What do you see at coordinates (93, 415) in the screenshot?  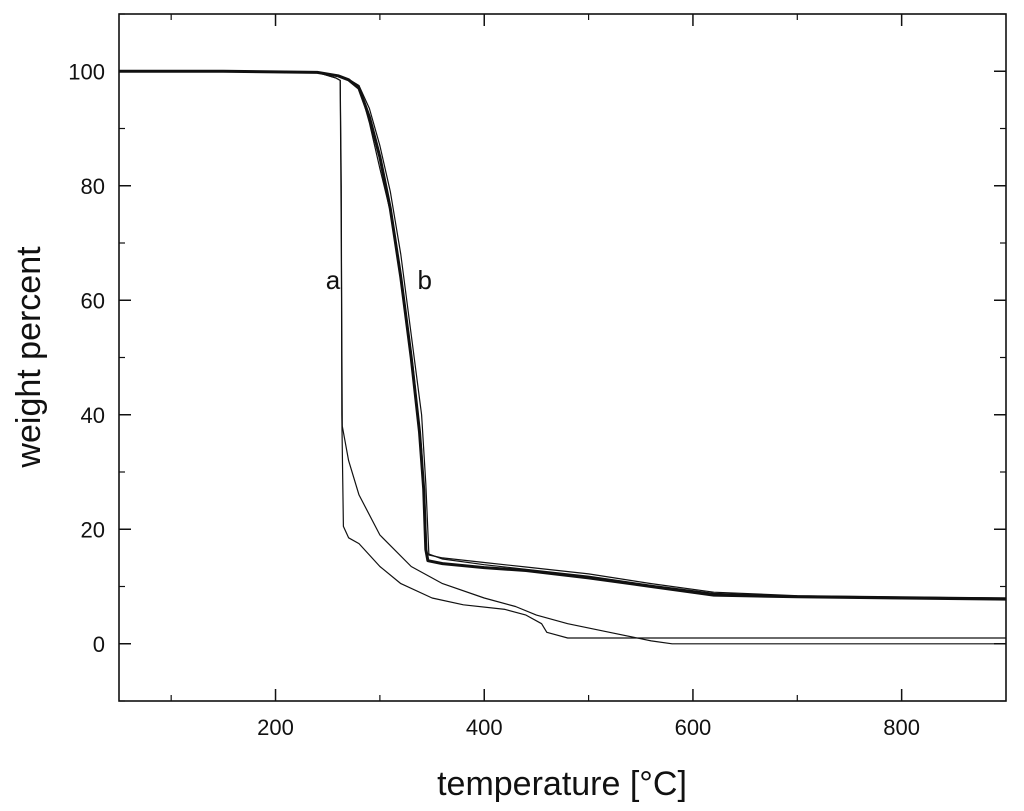 I see `y-tick-label: 40` at bounding box center [93, 415].